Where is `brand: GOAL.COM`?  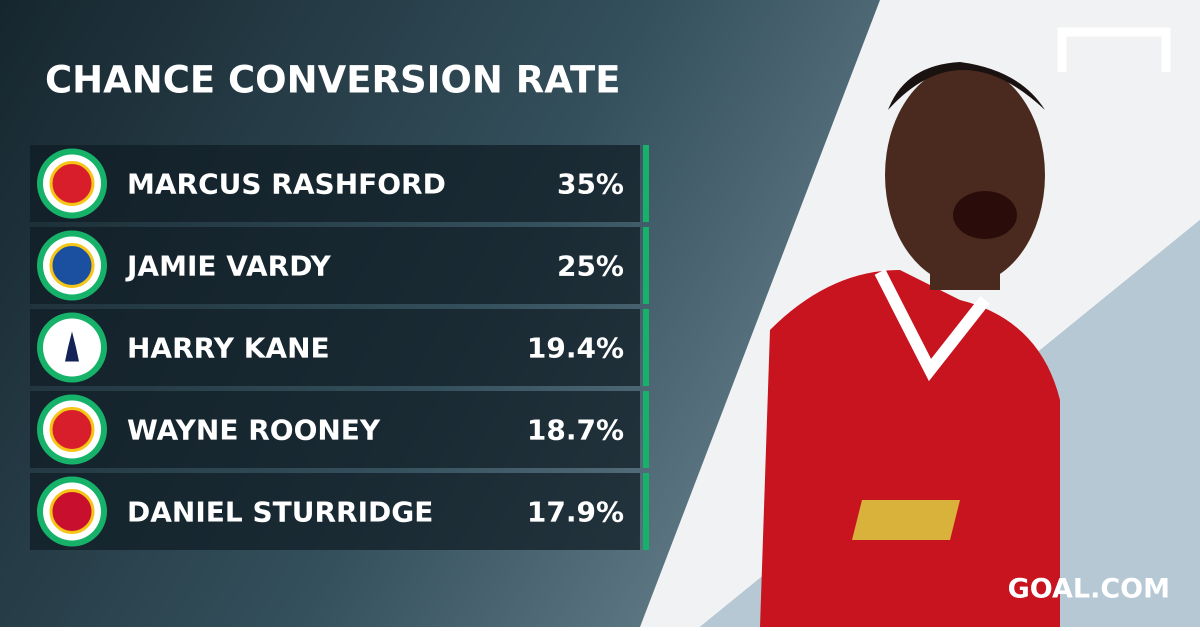
brand: GOAL.COM is located at coordinates (1089, 589).